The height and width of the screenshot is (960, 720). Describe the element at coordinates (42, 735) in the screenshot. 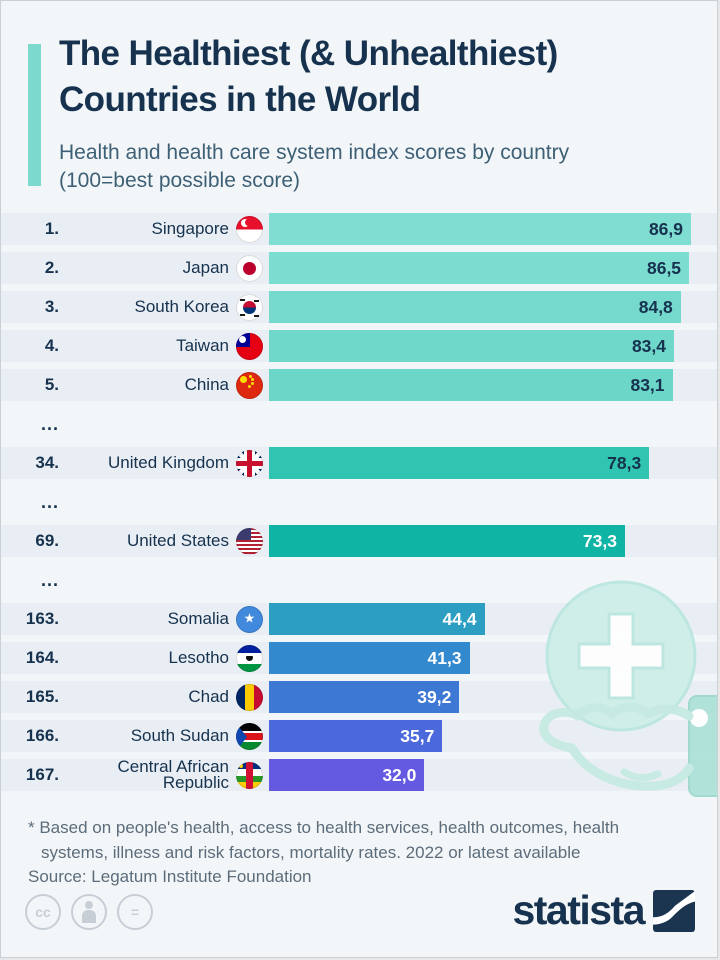

I see `rank-label: 166.` at that location.